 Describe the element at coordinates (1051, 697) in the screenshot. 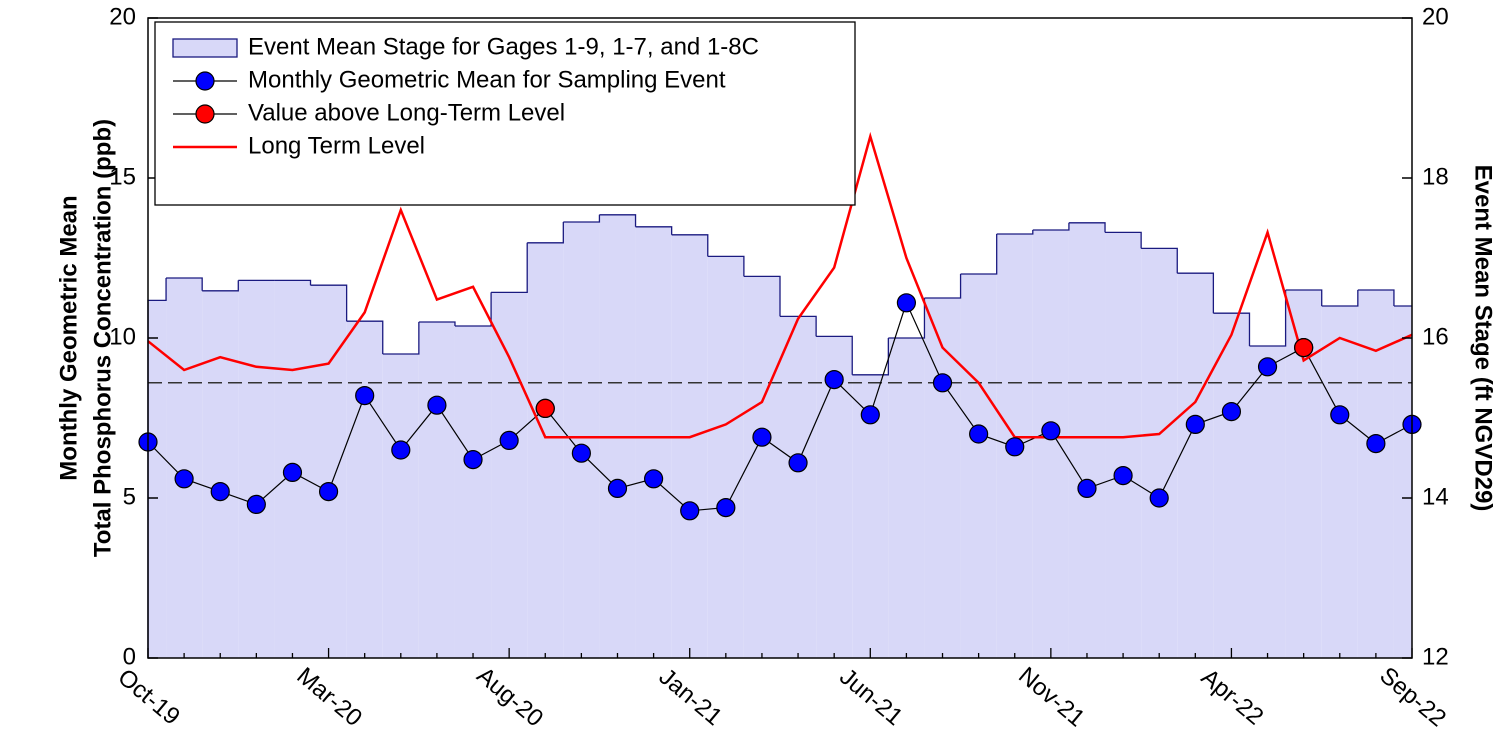

I see `x-tick-label: Nov-21` at that location.